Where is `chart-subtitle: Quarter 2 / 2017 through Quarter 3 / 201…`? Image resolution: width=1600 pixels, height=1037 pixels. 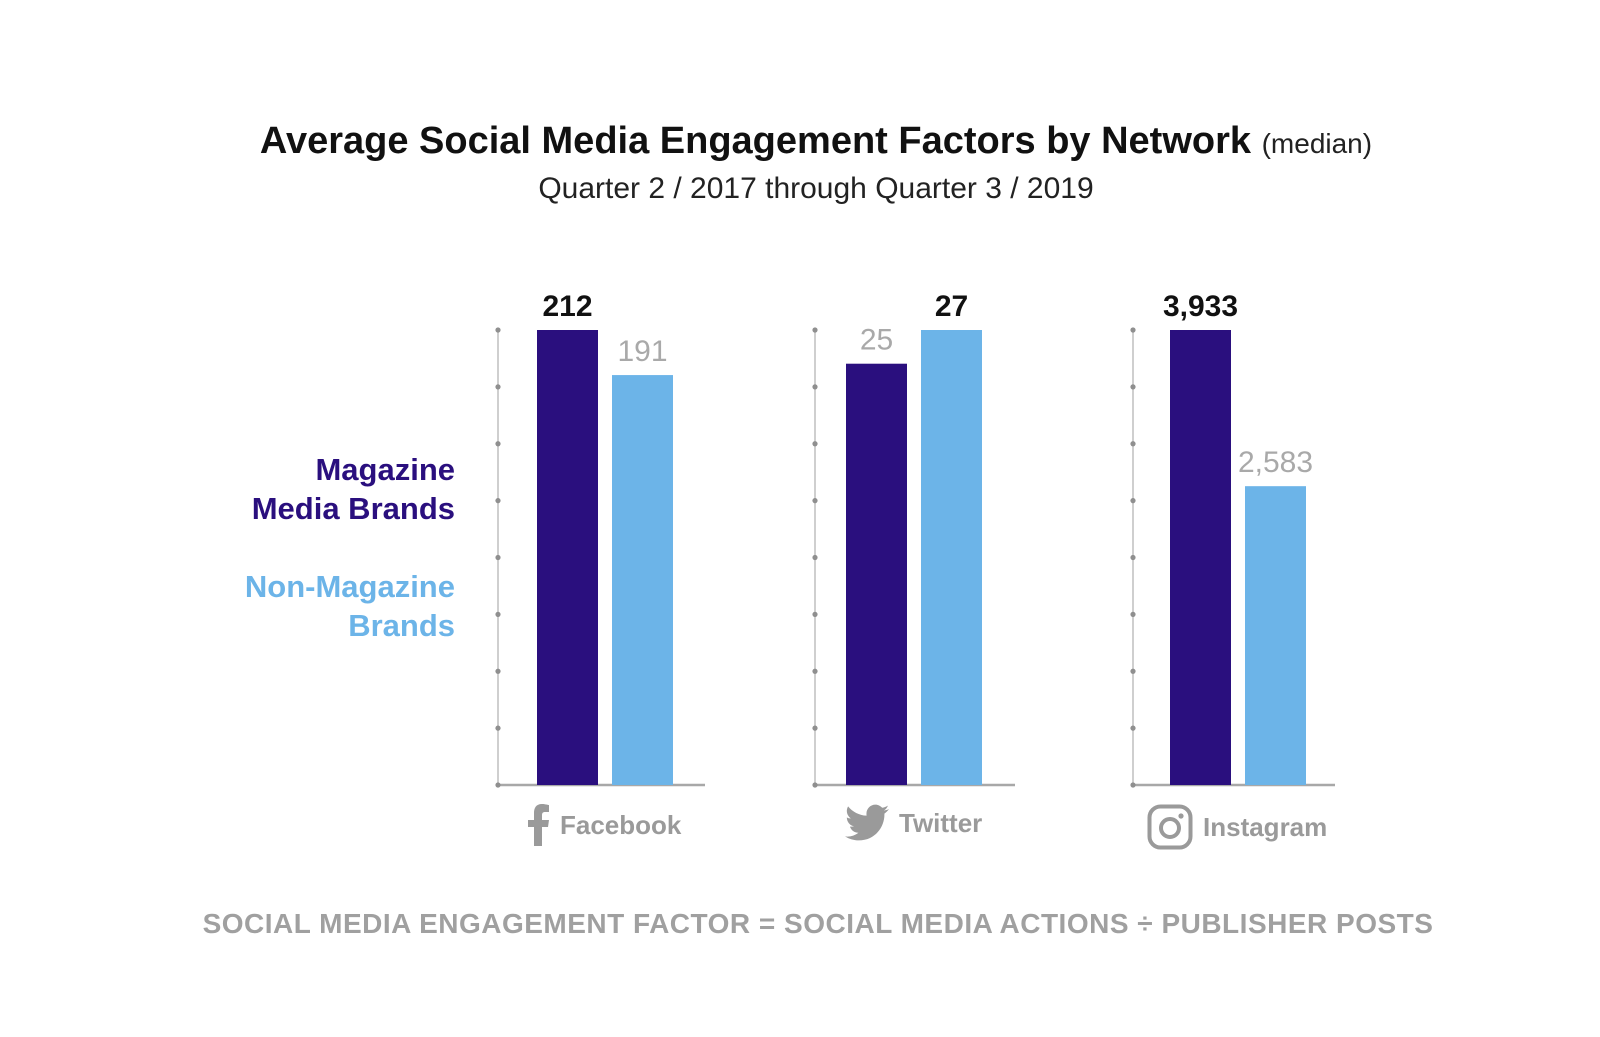 chart-subtitle: Quarter 2 / 2017 through Quarter 3 / 201… is located at coordinates (816, 188).